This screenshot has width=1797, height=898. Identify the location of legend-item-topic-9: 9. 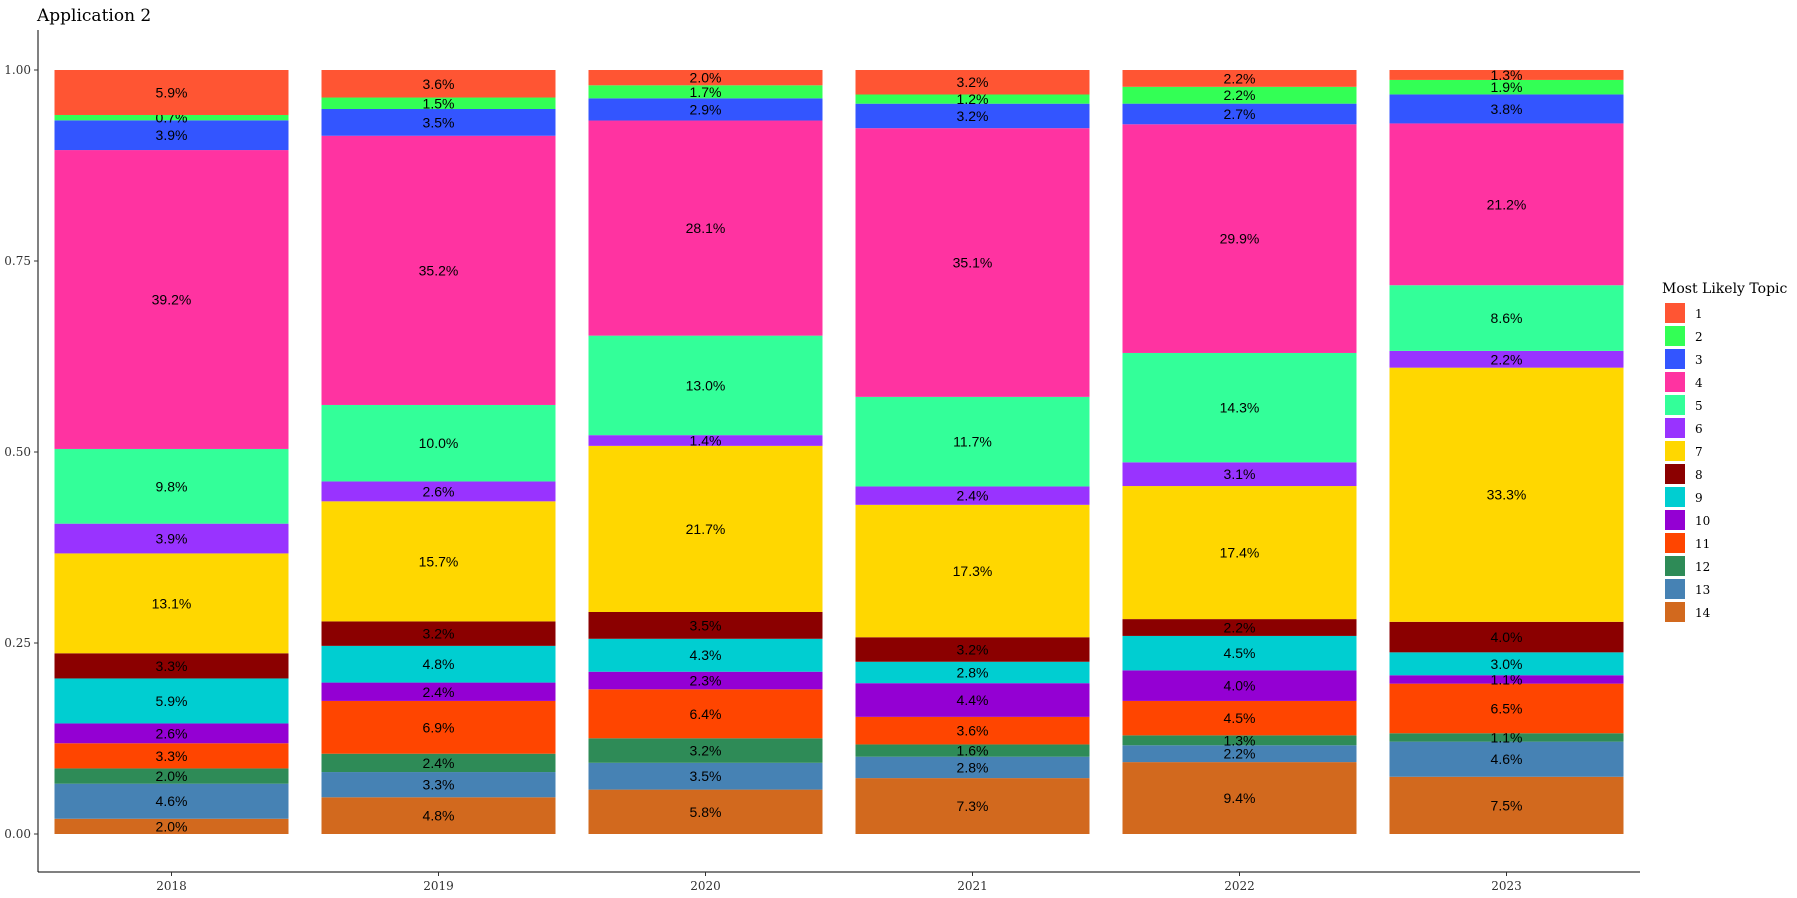
(1684, 497).